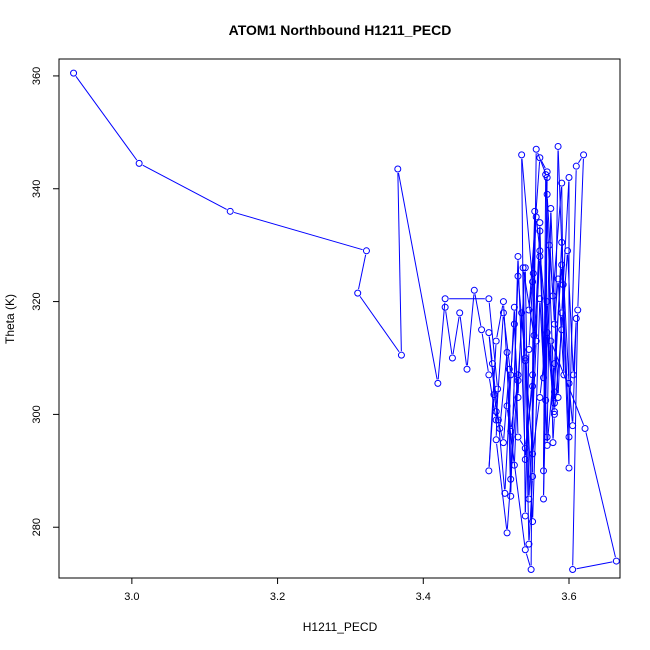 This screenshot has height=650, width=650. Describe the element at coordinates (340, 30) in the screenshot. I see `chart-title: ATOM1 Northbound H1211_PECD` at that location.